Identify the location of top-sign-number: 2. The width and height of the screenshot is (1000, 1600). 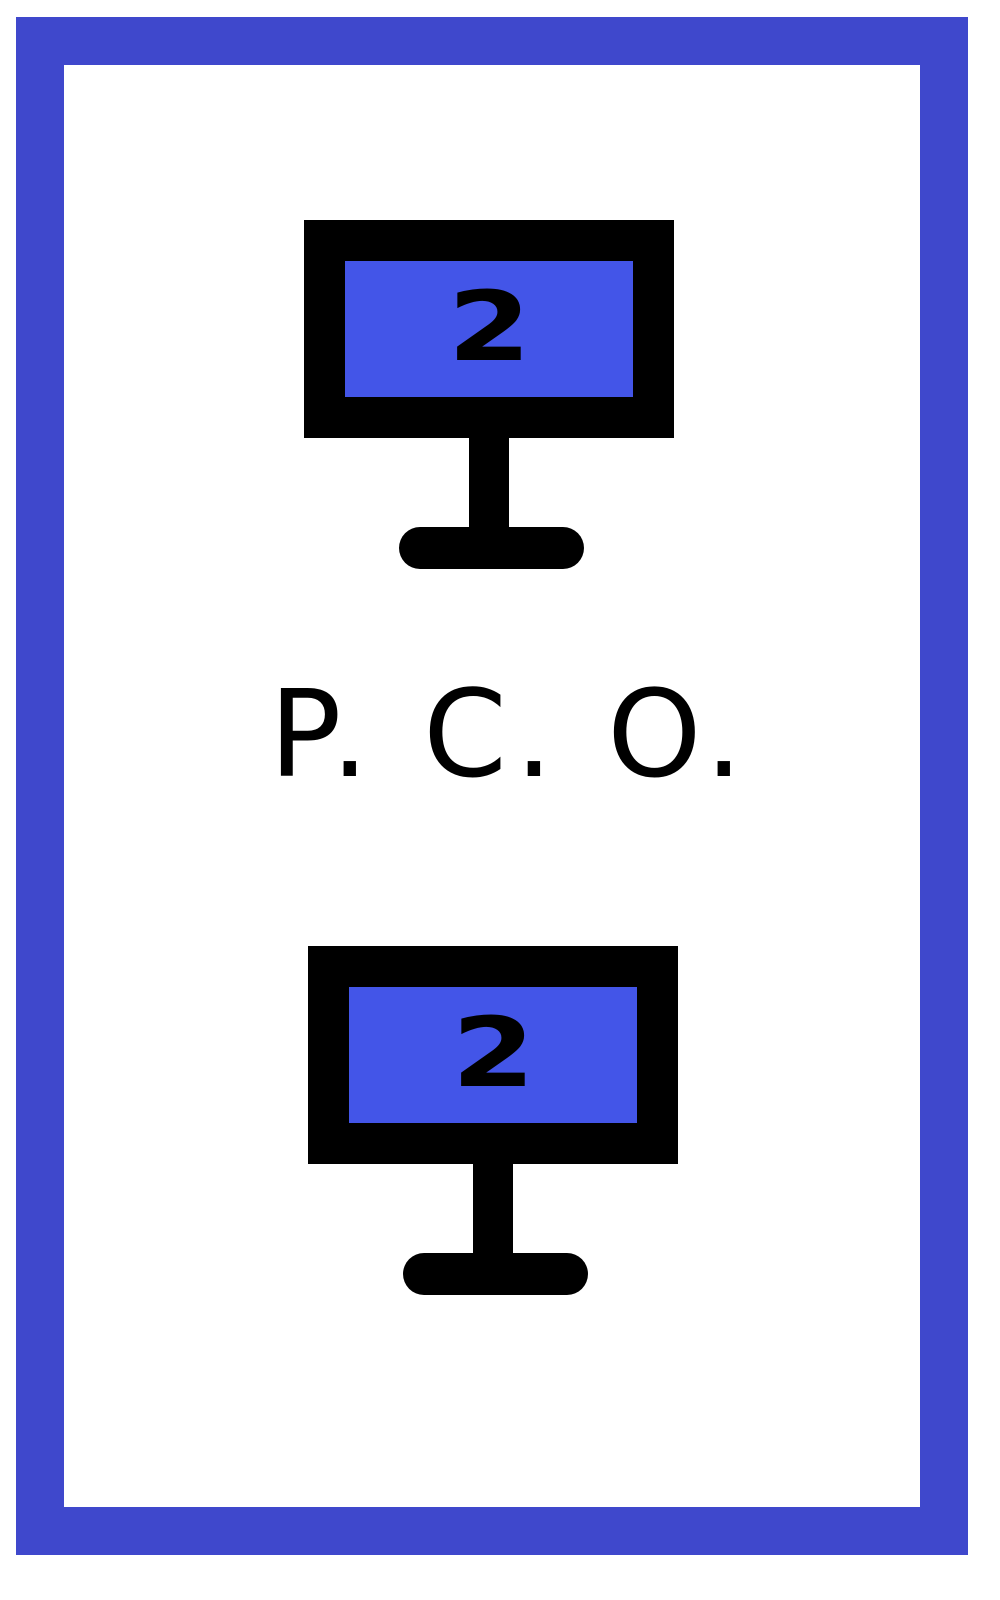
(489, 327).